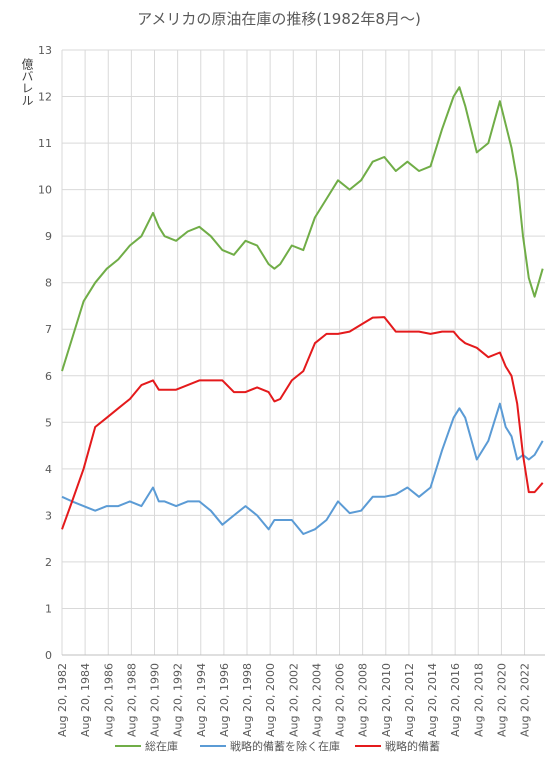 The height and width of the screenshot is (771, 558). I want to click on y-tick-label: 13, so click(45, 50).